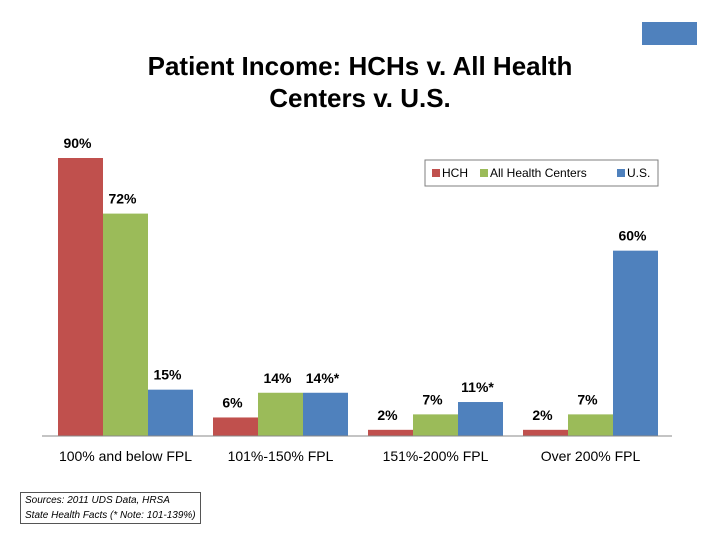  What do you see at coordinates (97, 500) in the screenshot?
I see `sources-line-1: Sources: 2011 UDS Data, HRSA` at bounding box center [97, 500].